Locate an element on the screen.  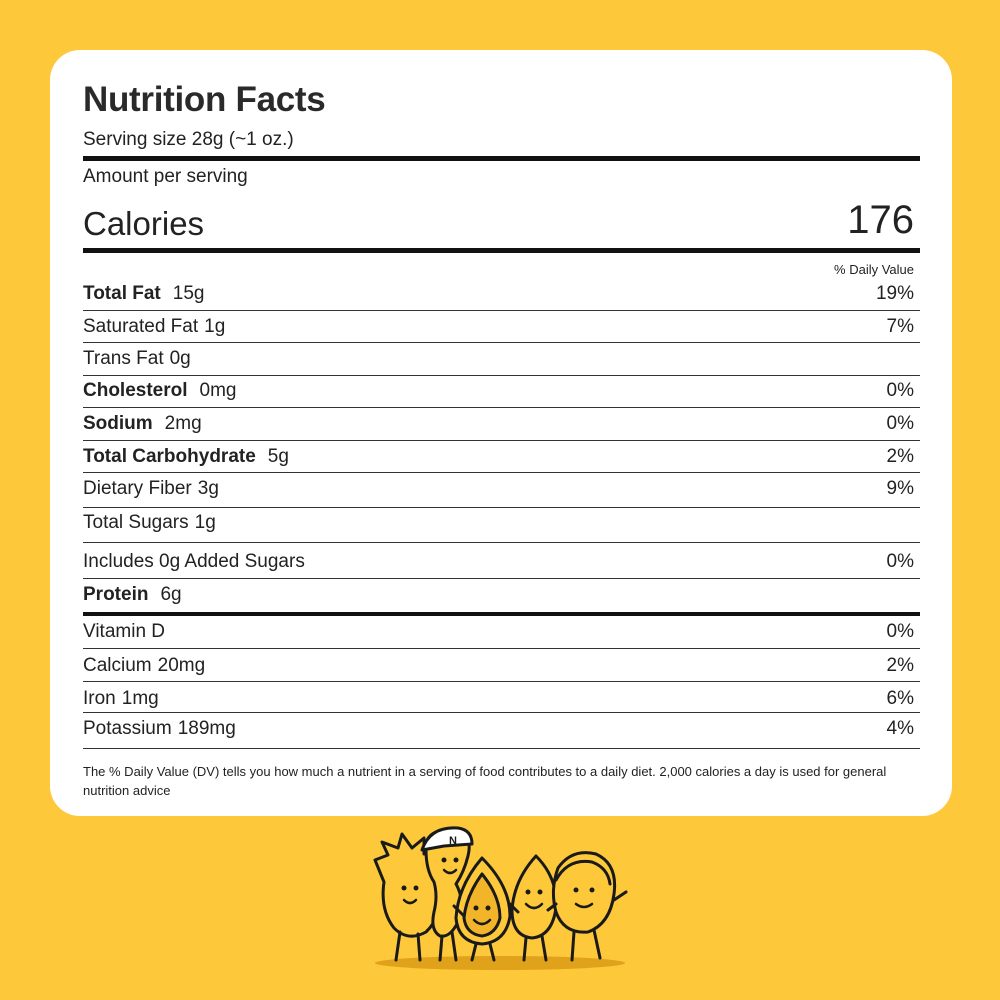
nutrient-name: Protein is located at coordinates (116, 594).